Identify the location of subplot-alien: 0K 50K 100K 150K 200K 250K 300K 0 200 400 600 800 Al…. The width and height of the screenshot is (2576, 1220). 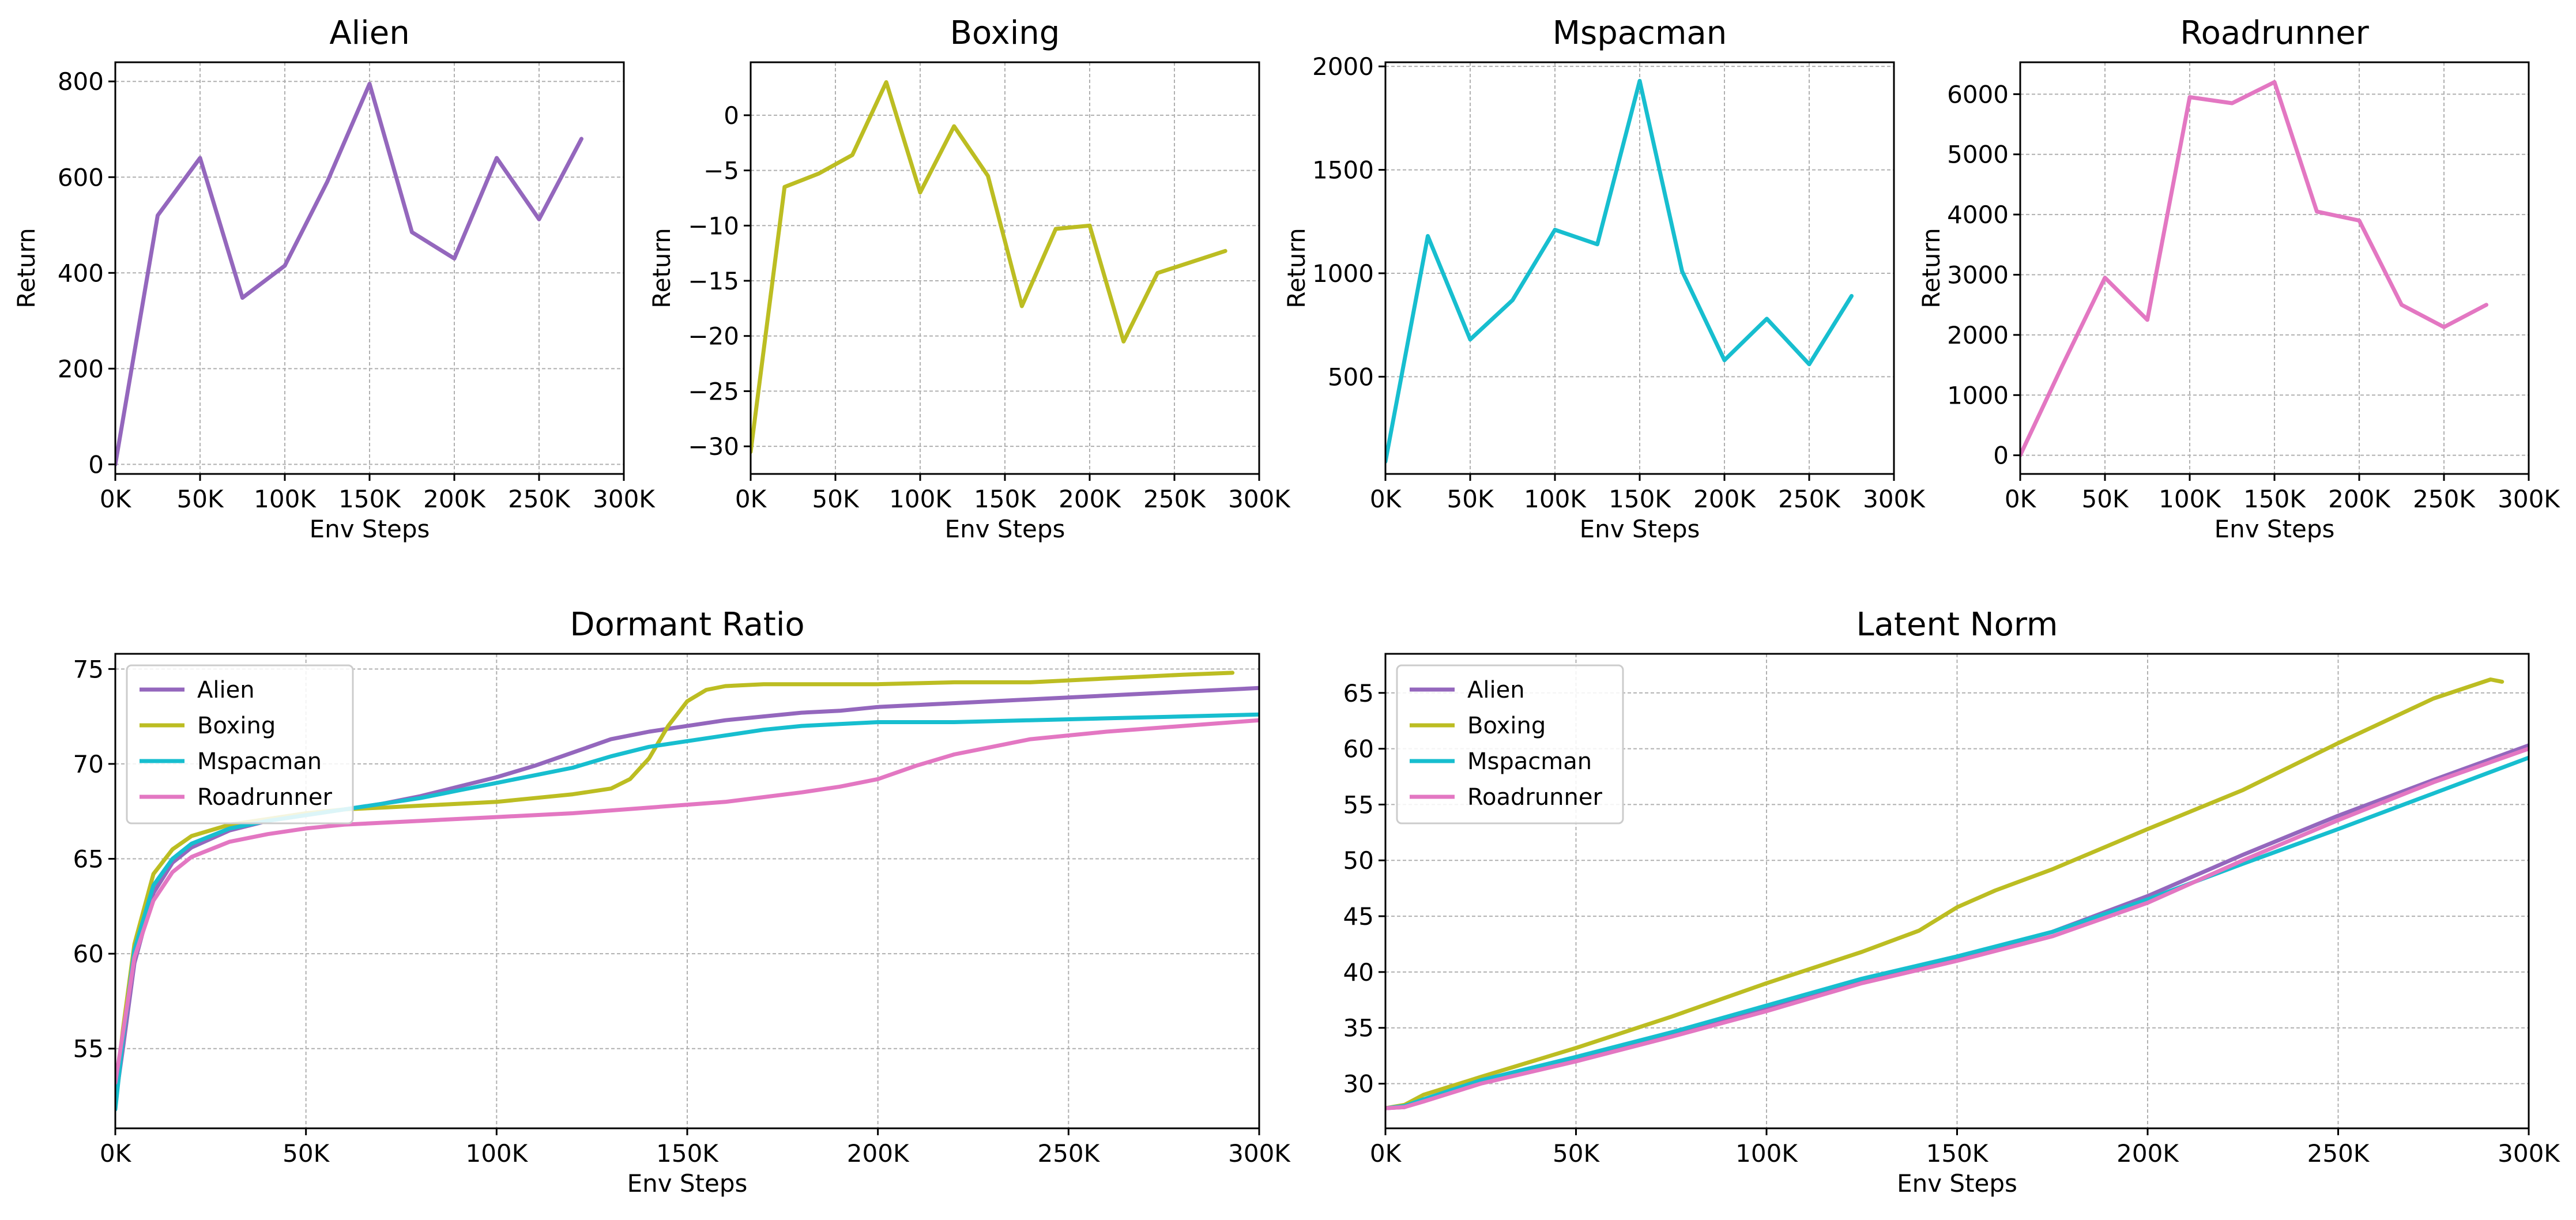
(334, 278).